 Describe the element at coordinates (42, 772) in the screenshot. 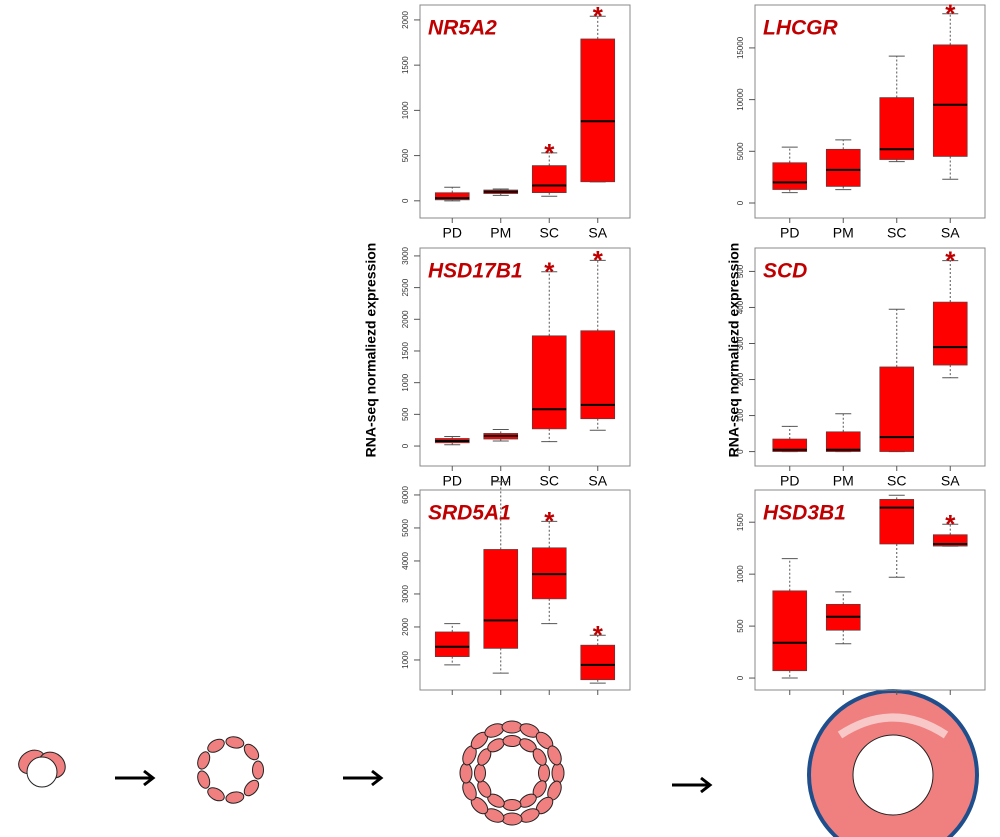

I see `oocyte` at that location.